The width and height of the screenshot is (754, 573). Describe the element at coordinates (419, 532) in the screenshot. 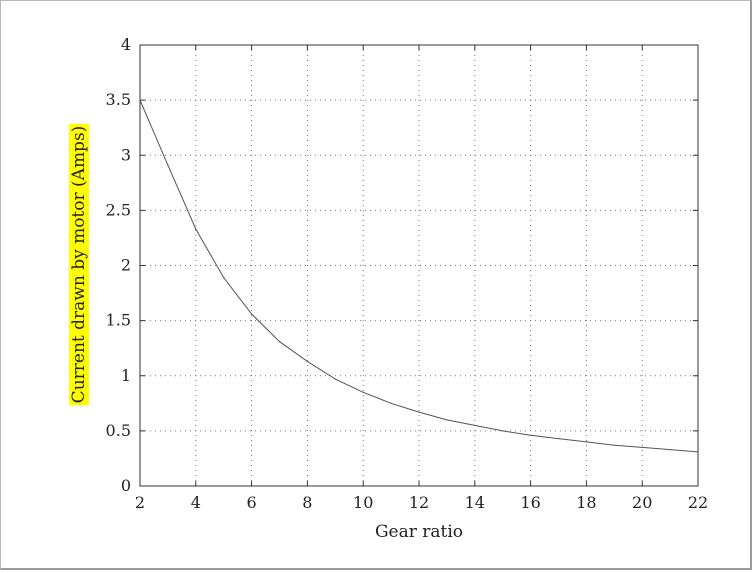

I see `x-axis-title: Gear ratio` at that location.